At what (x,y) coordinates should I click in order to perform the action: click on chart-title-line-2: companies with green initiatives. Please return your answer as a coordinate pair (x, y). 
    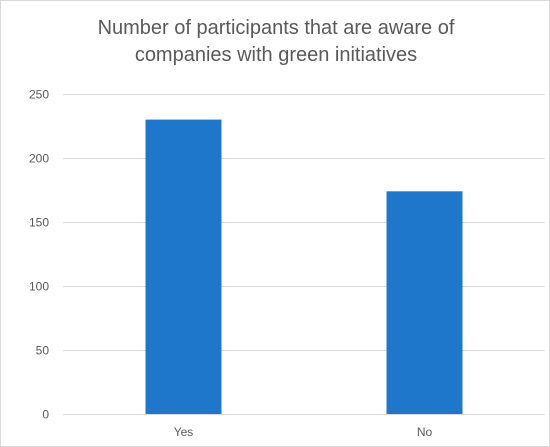
    Looking at the image, I should click on (276, 55).